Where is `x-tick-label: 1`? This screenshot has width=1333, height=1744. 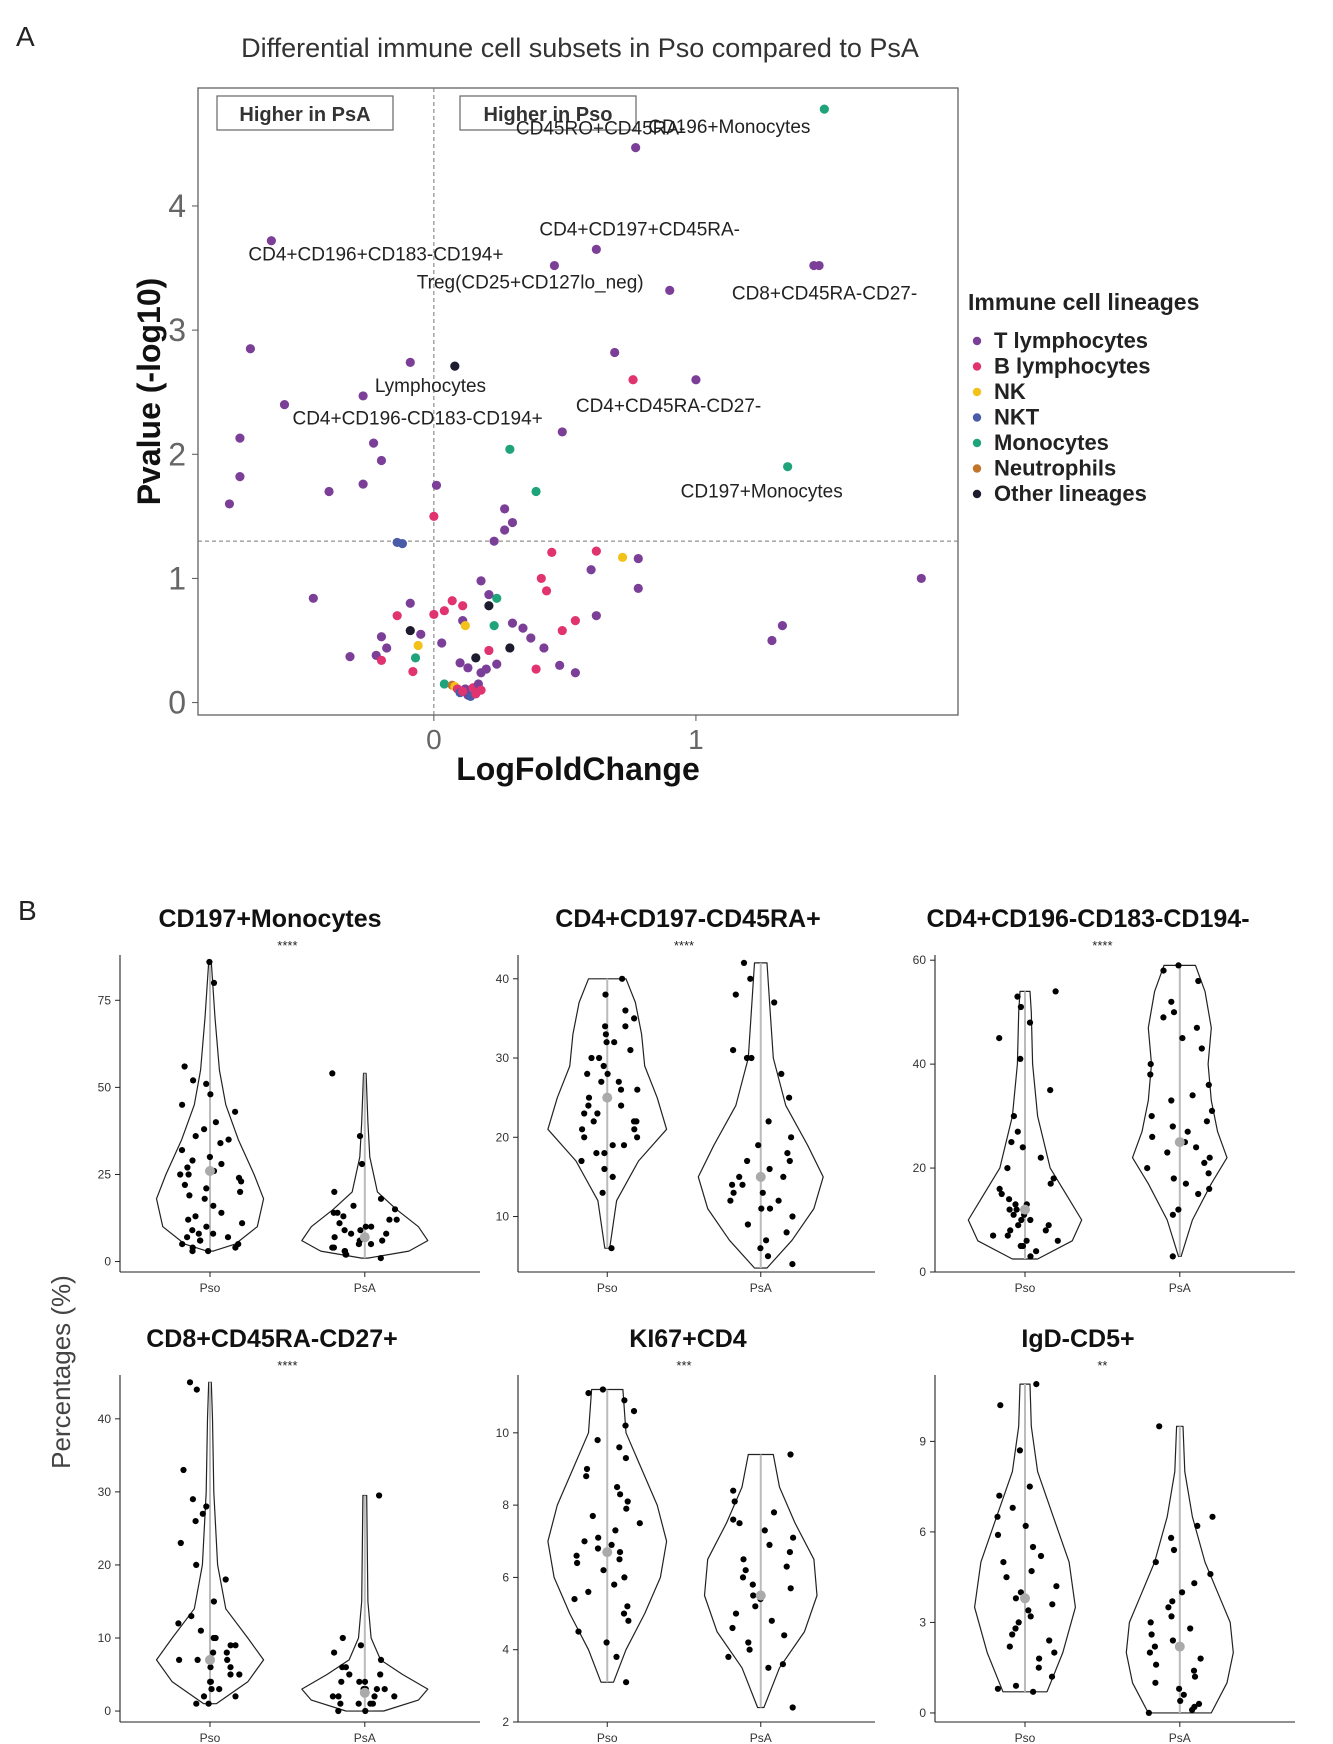
x-tick-label: 1 is located at coordinates (696, 739).